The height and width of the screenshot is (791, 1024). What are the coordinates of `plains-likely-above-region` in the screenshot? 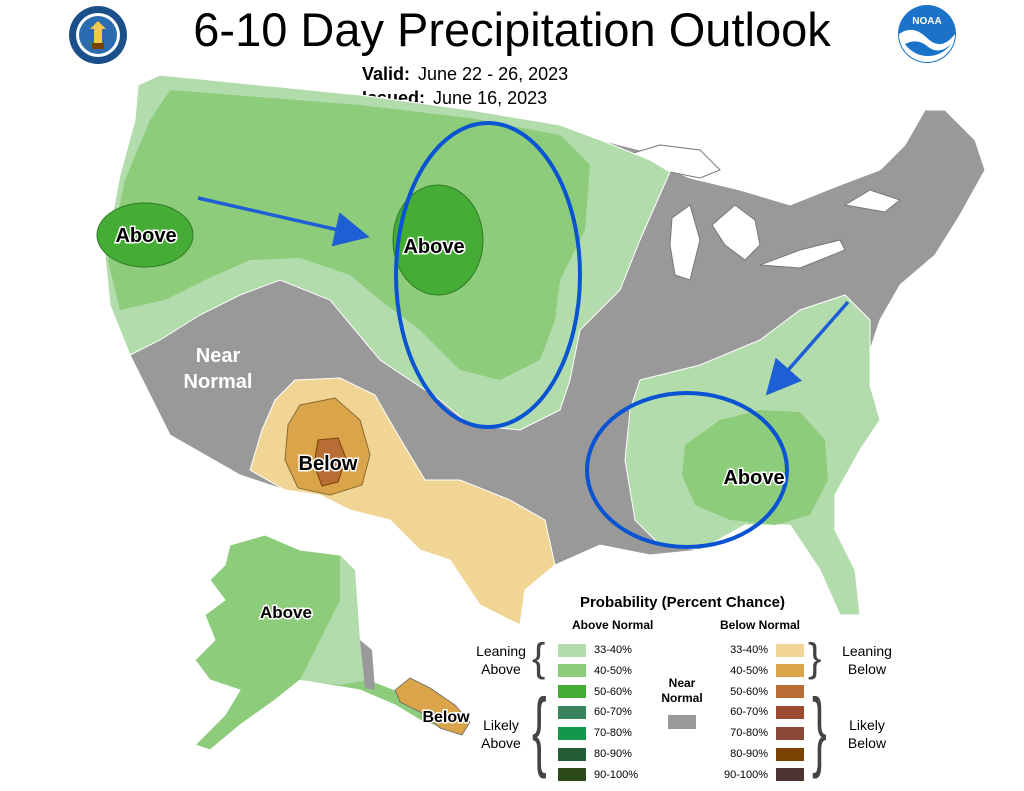 It's located at (438, 240).